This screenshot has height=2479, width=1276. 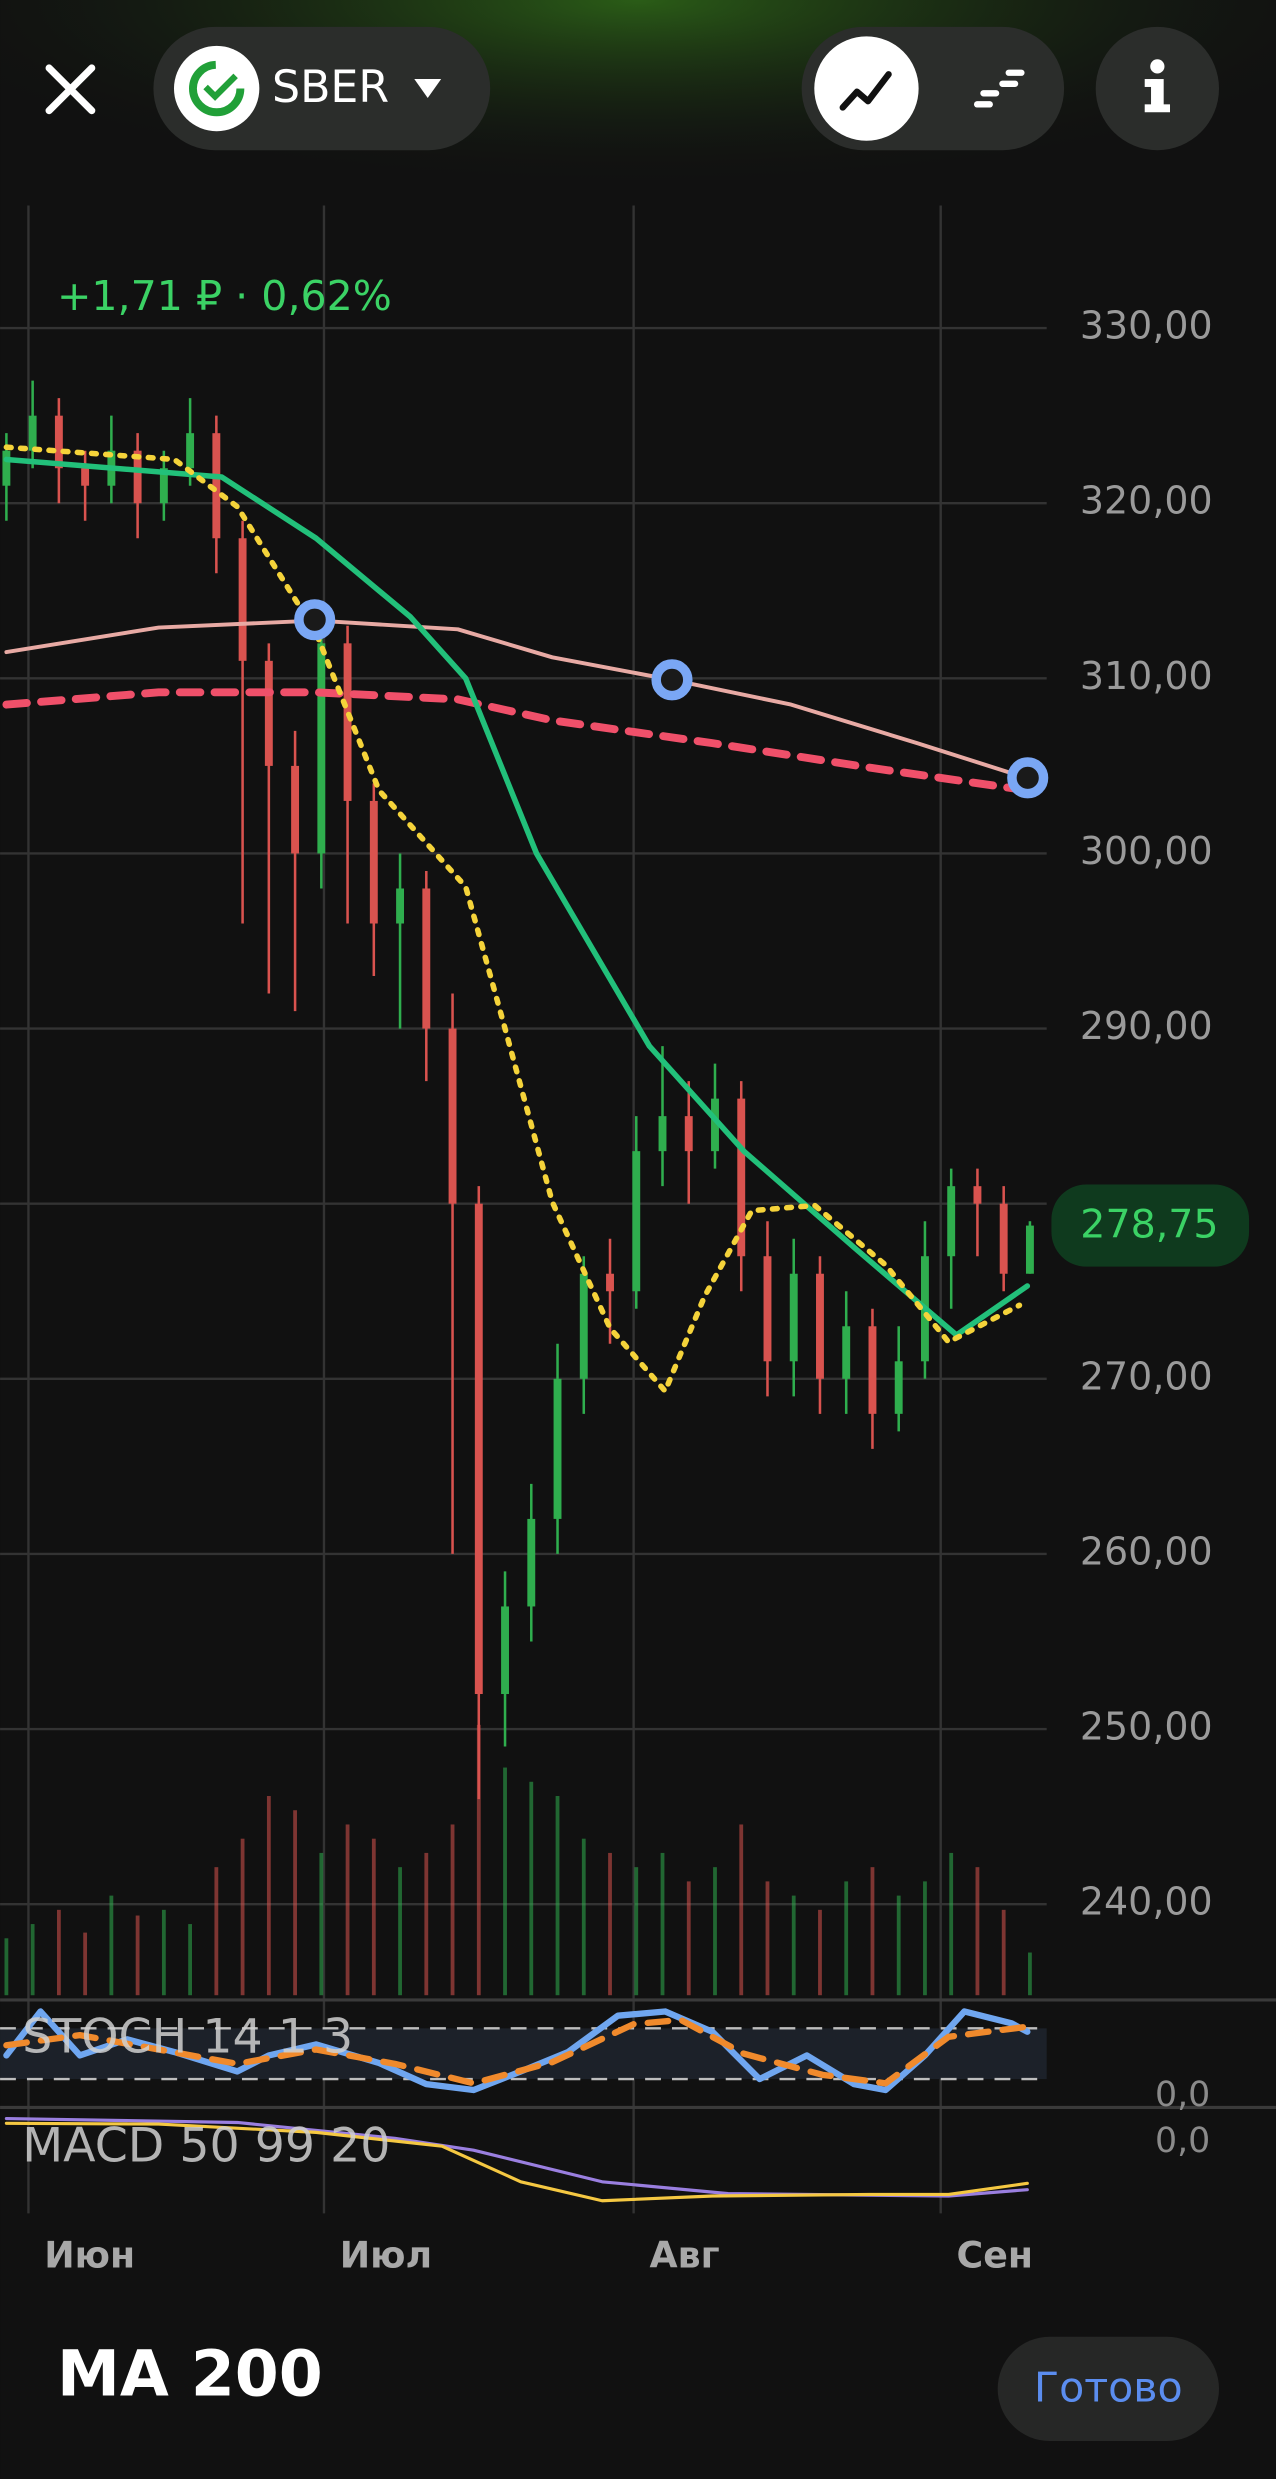 I want to click on x-tick-label: Июл, so click(x=386, y=2255).